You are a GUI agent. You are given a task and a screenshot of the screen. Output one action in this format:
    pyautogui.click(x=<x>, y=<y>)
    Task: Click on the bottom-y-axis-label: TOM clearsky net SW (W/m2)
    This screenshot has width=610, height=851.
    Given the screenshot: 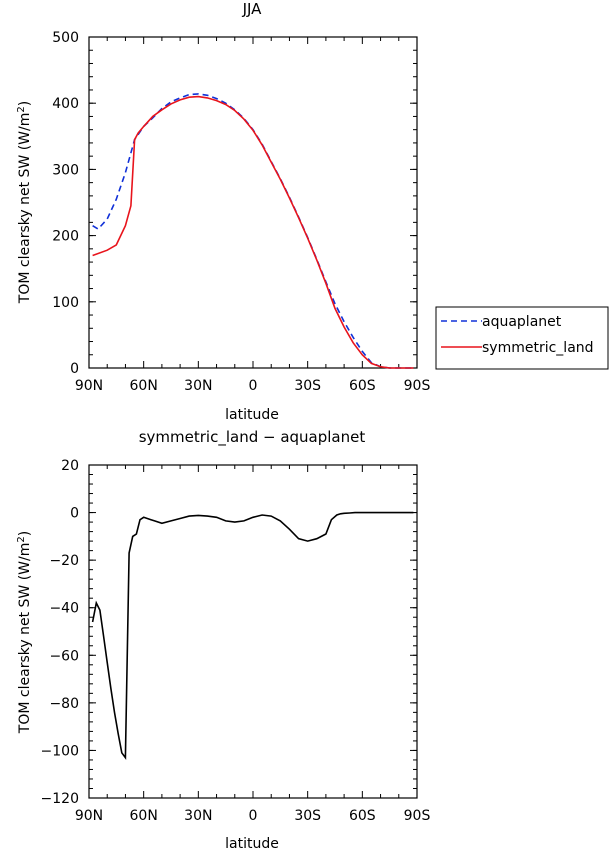 What is the action you would take?
    pyautogui.click(x=24, y=632)
    